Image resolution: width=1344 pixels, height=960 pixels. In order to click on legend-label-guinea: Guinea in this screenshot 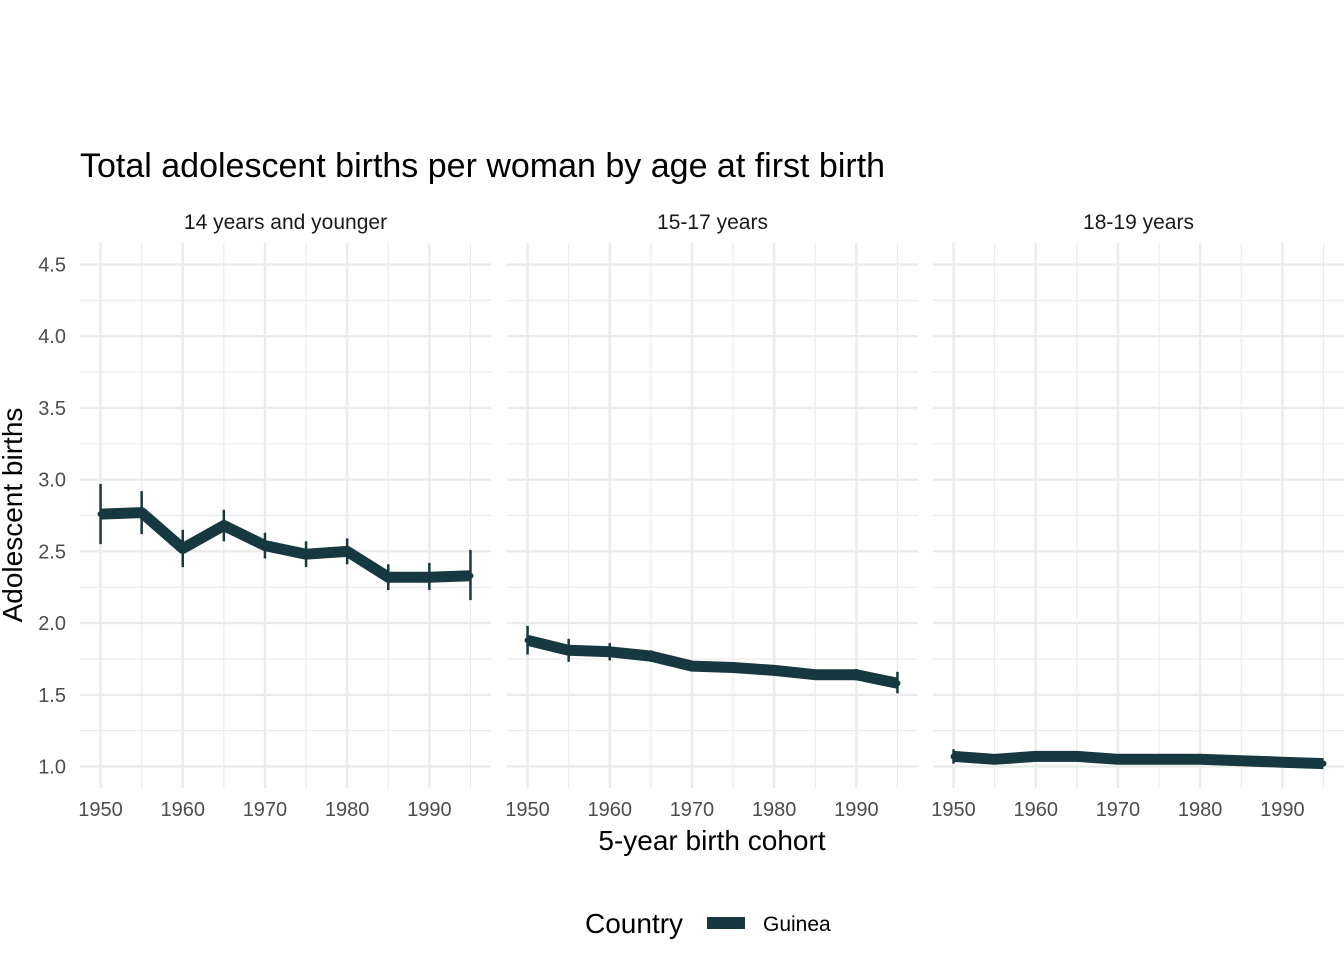, I will do `click(797, 924)`.